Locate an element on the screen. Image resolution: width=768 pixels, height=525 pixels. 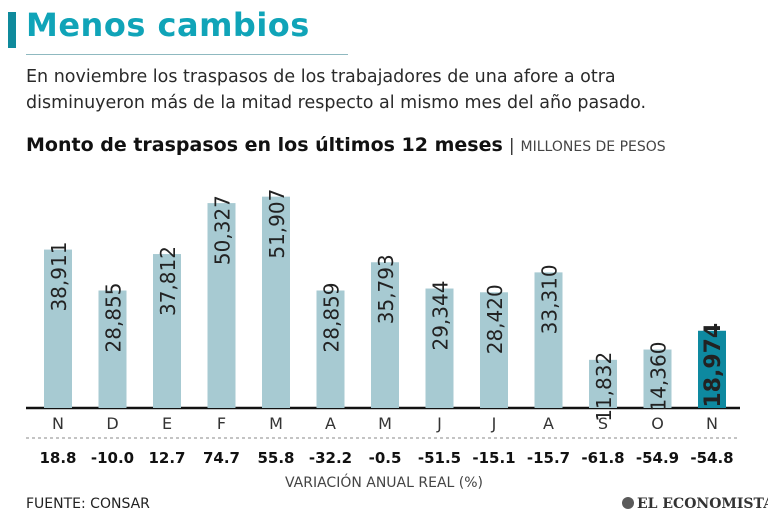
x-tick-label: O is located at coordinates (657, 423).